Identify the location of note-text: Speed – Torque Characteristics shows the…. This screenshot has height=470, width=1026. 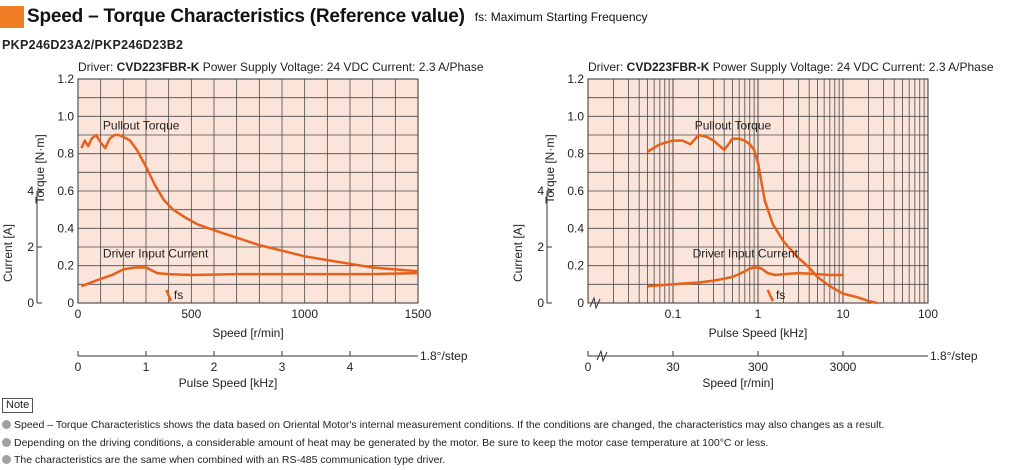
(449, 425).